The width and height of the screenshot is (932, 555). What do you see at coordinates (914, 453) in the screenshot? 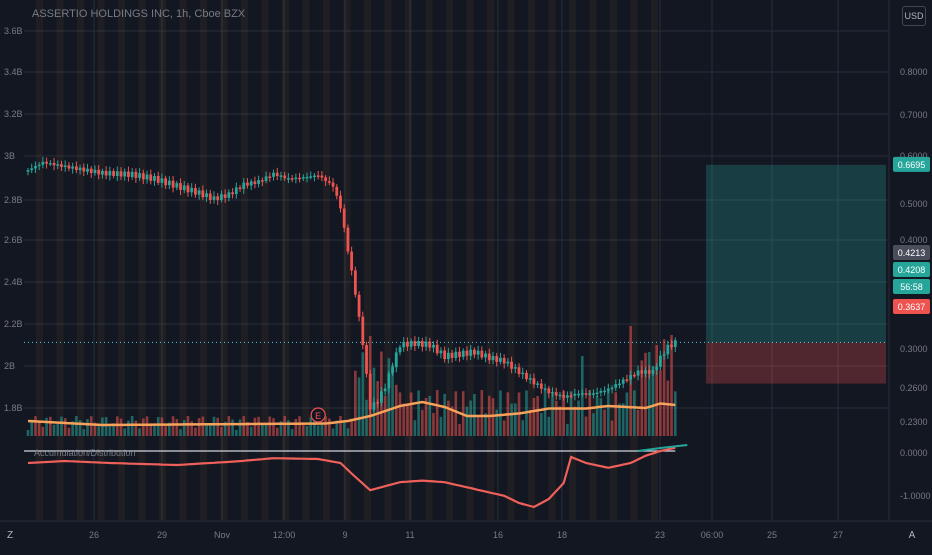
I see `price-axis-label: 0.0000` at bounding box center [914, 453].